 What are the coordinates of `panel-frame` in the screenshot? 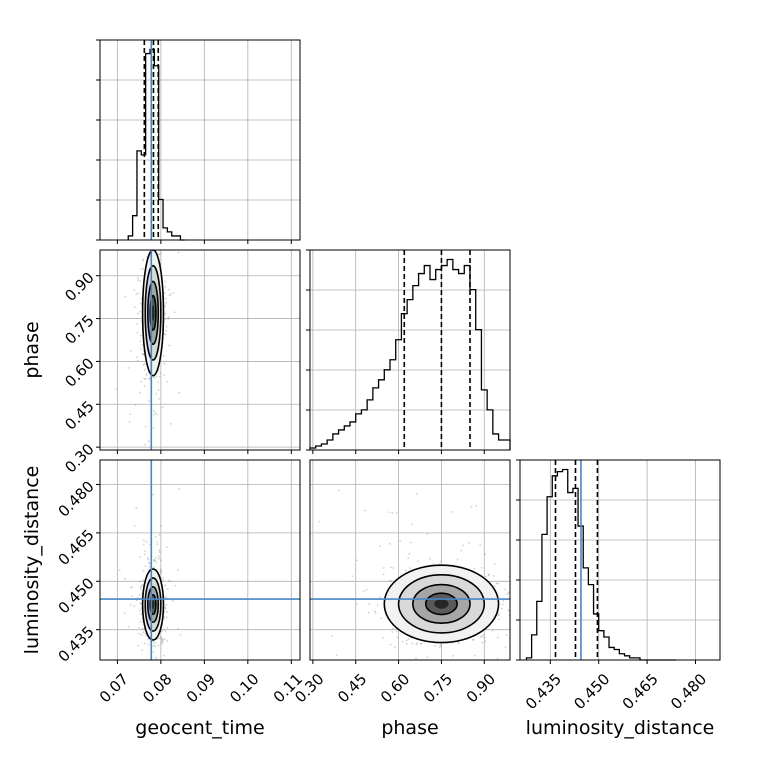 It's located at (620, 560).